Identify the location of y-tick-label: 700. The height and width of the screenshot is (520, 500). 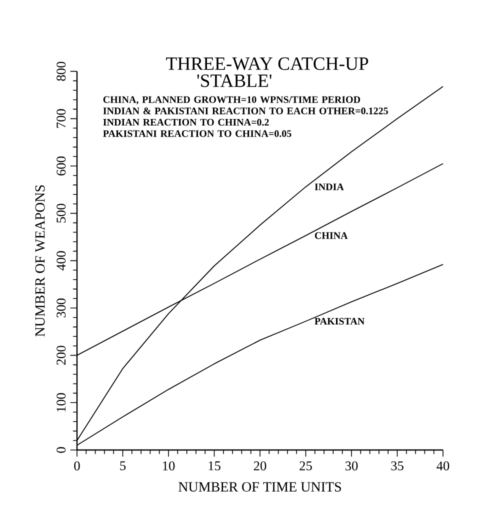
(61, 118).